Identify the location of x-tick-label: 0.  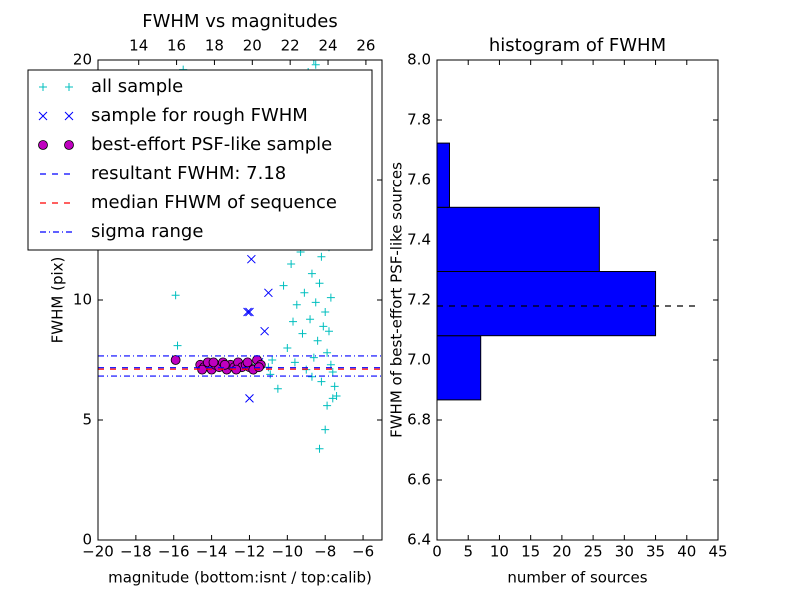
(437, 552).